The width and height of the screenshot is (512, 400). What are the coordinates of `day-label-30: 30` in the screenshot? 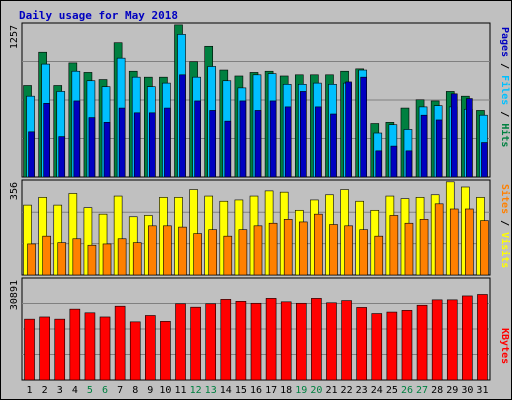 It's located at (467, 390).